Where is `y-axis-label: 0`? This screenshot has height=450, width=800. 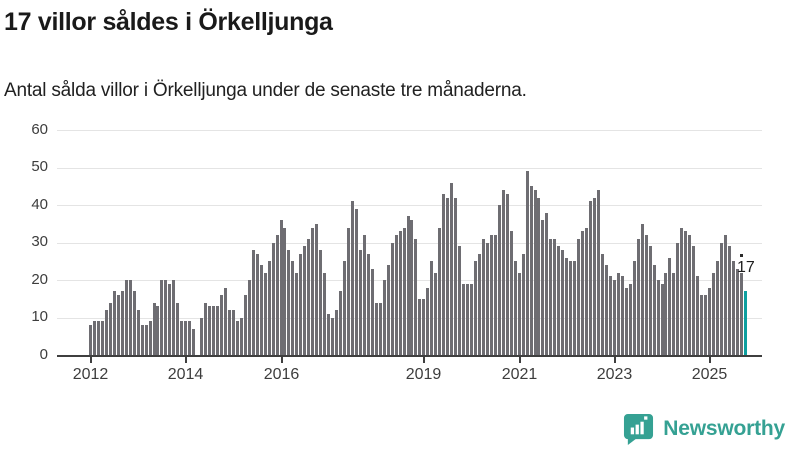 y-axis-label: 0 is located at coordinates (43, 354).